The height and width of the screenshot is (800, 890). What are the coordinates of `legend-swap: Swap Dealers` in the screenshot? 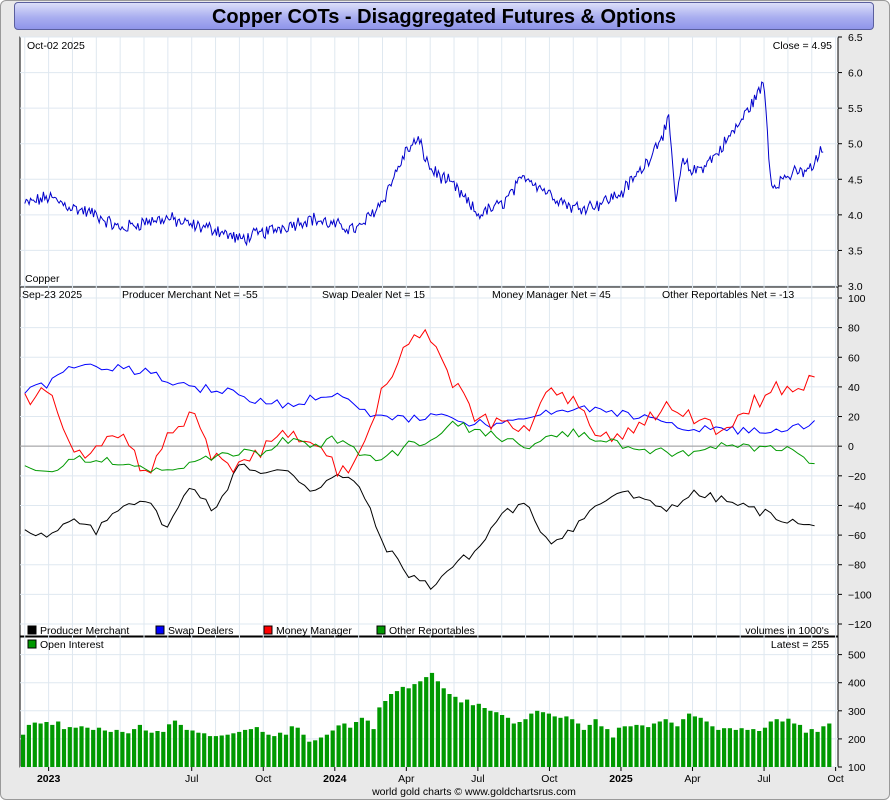 It's located at (200, 631).